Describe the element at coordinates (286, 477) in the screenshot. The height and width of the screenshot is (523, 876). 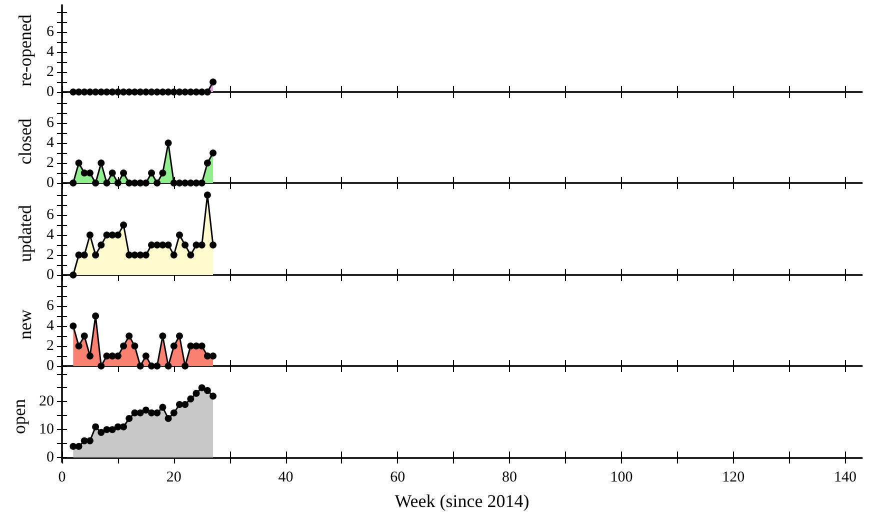
I see `x-tick-label: 40` at that location.